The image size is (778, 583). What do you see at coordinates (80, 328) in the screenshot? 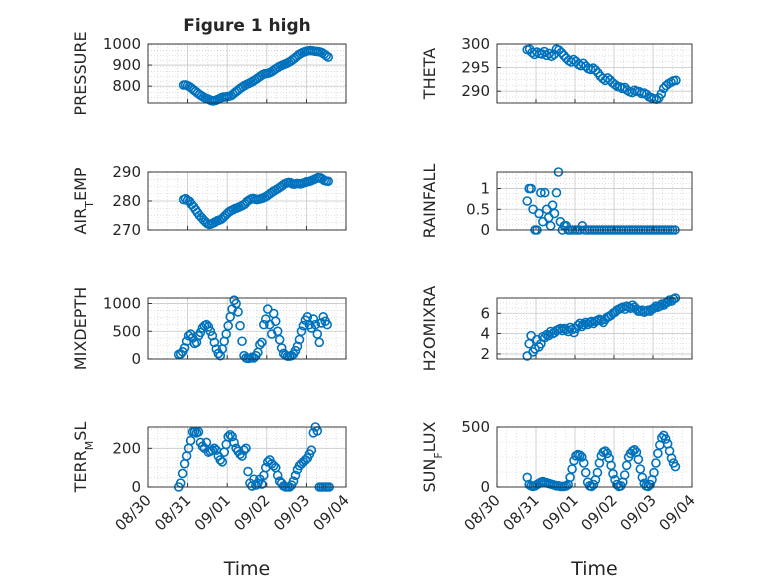
I see `y-axis-label: MIXDEPTH` at bounding box center [80, 328].